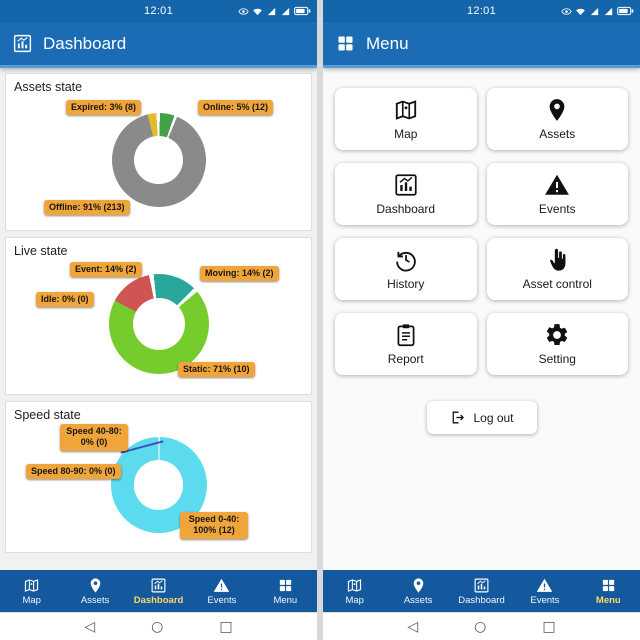  Describe the element at coordinates (406, 260) in the screenshot. I see `history-clock-icon` at that location.